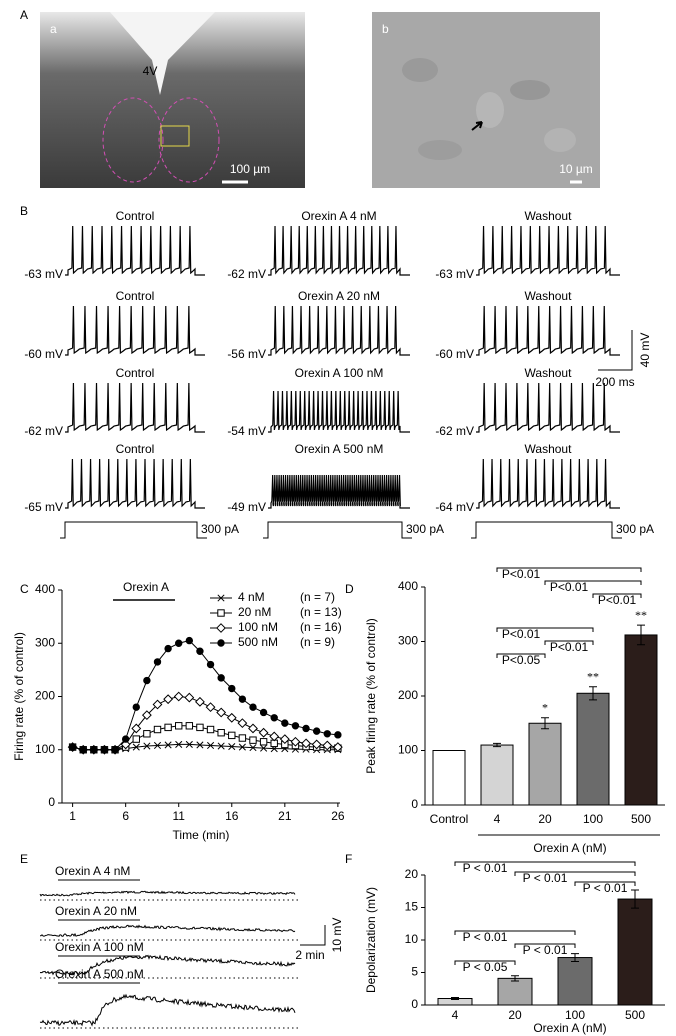  What do you see at coordinates (24, 589) in the screenshot?
I see `panel-label: C` at bounding box center [24, 589].